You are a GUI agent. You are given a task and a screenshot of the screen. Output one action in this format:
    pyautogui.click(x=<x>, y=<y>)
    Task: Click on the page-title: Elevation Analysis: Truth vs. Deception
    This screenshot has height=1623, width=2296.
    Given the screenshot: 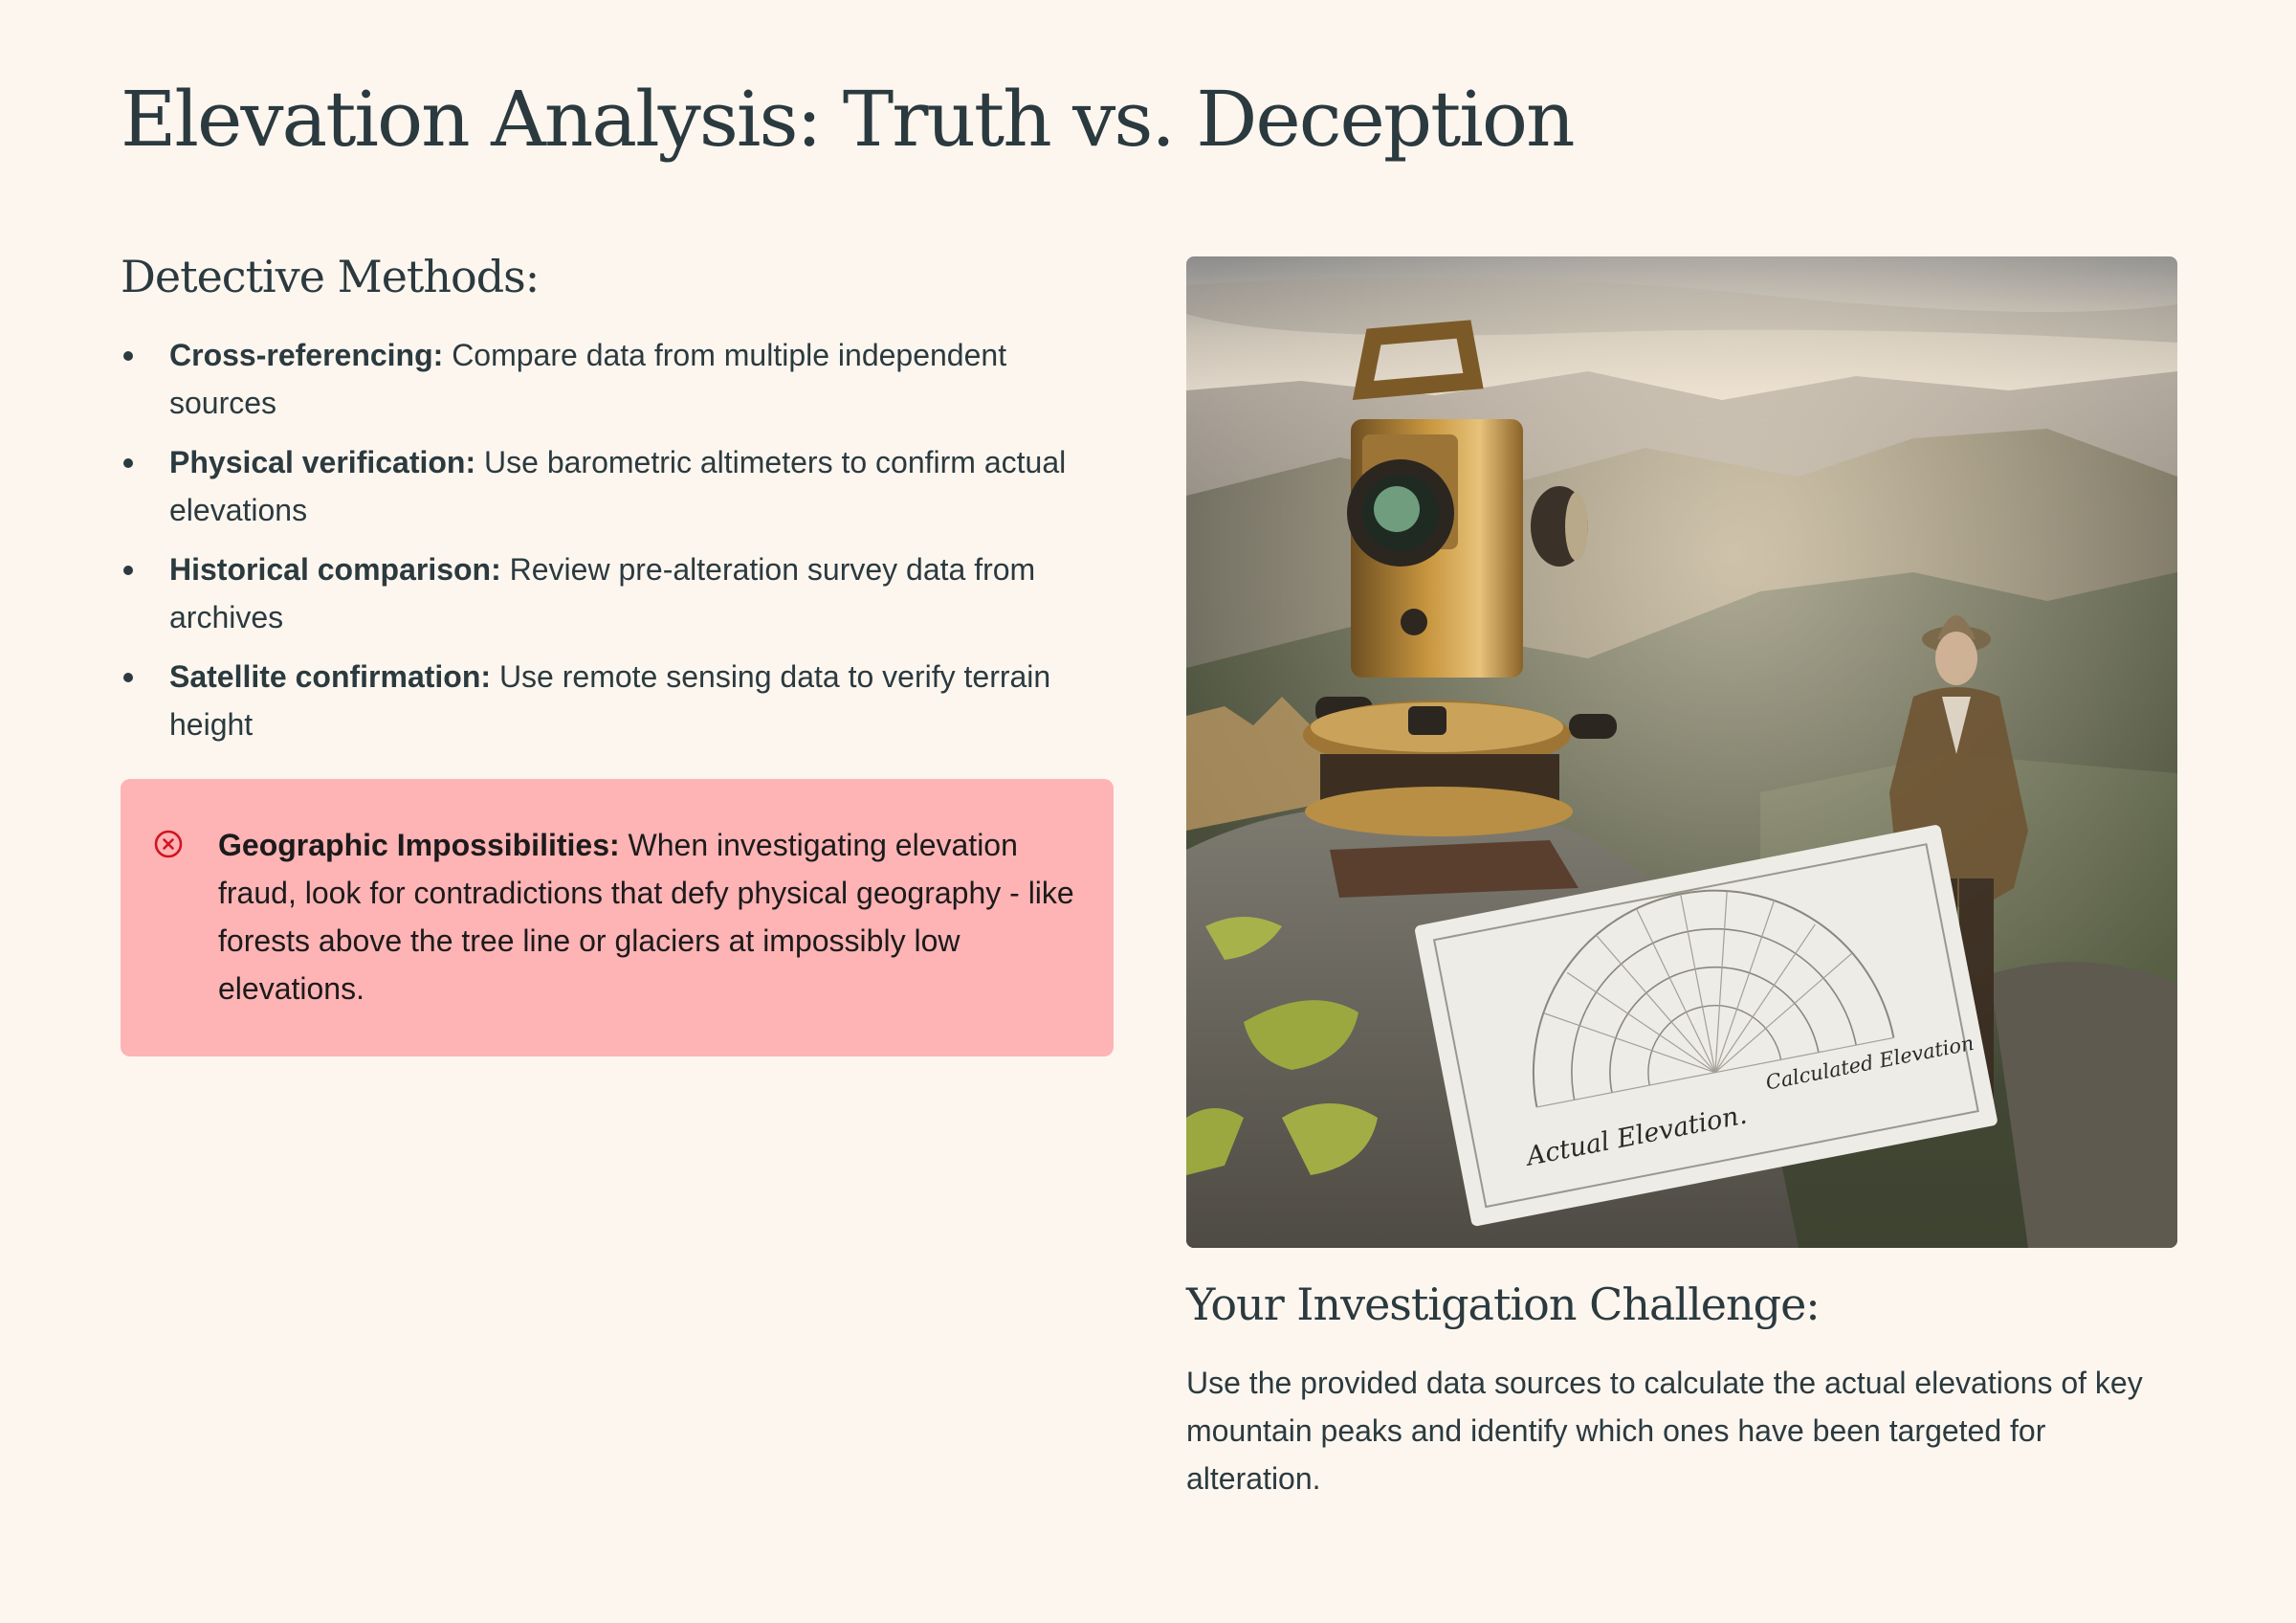 What is the action you would take?
    pyautogui.click(x=849, y=119)
    